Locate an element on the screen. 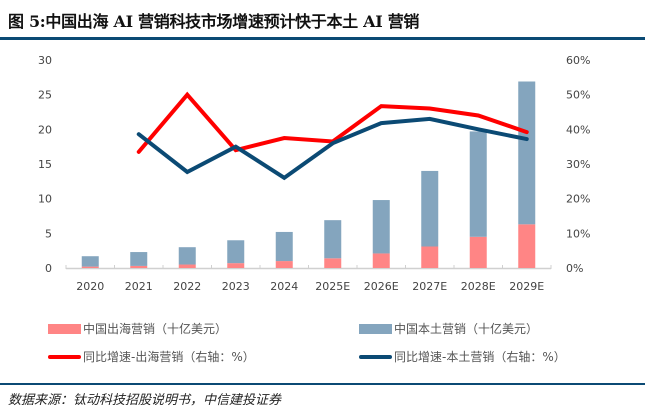  x-tick-label: 2029E is located at coordinates (526, 286).